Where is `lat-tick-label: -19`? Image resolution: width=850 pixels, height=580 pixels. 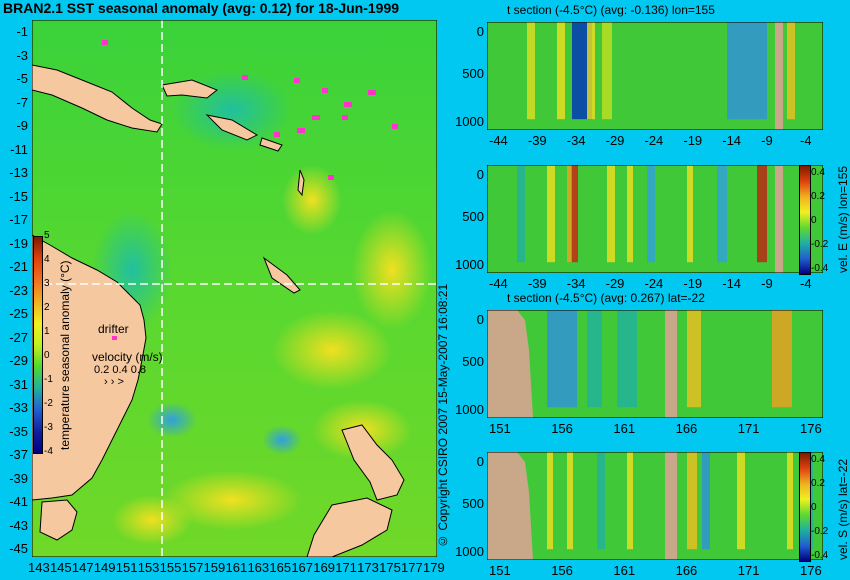
lat-tick-label: -19 is located at coordinates (18, 243).